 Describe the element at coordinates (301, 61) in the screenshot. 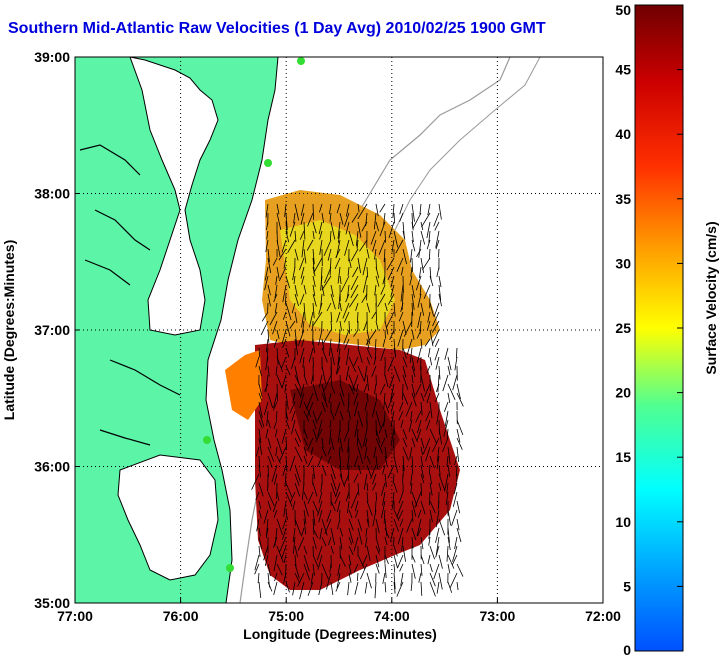

I see `station-marker` at that location.